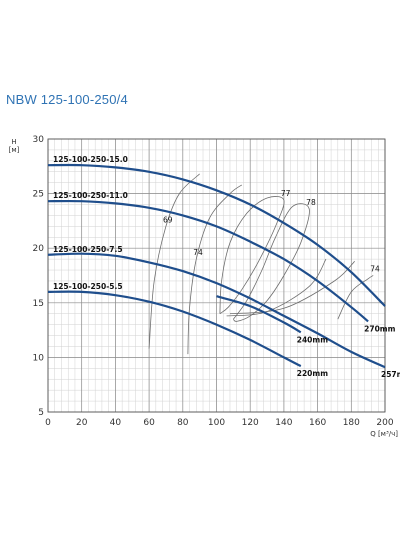 The image size is (400, 534). What do you see at coordinates (149, 423) in the screenshot?
I see `x-tick-label: 60` at bounding box center [149, 423].